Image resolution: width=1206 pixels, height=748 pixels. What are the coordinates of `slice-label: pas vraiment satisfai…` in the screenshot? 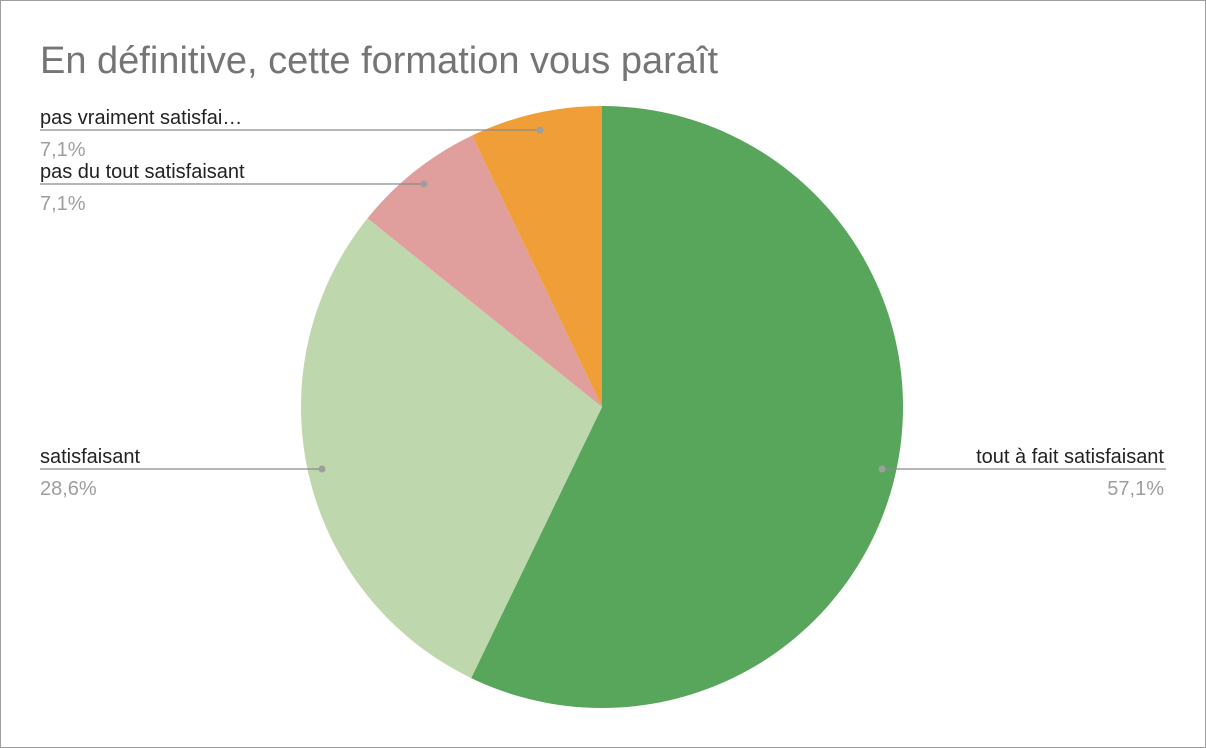 It's located at (141, 118).